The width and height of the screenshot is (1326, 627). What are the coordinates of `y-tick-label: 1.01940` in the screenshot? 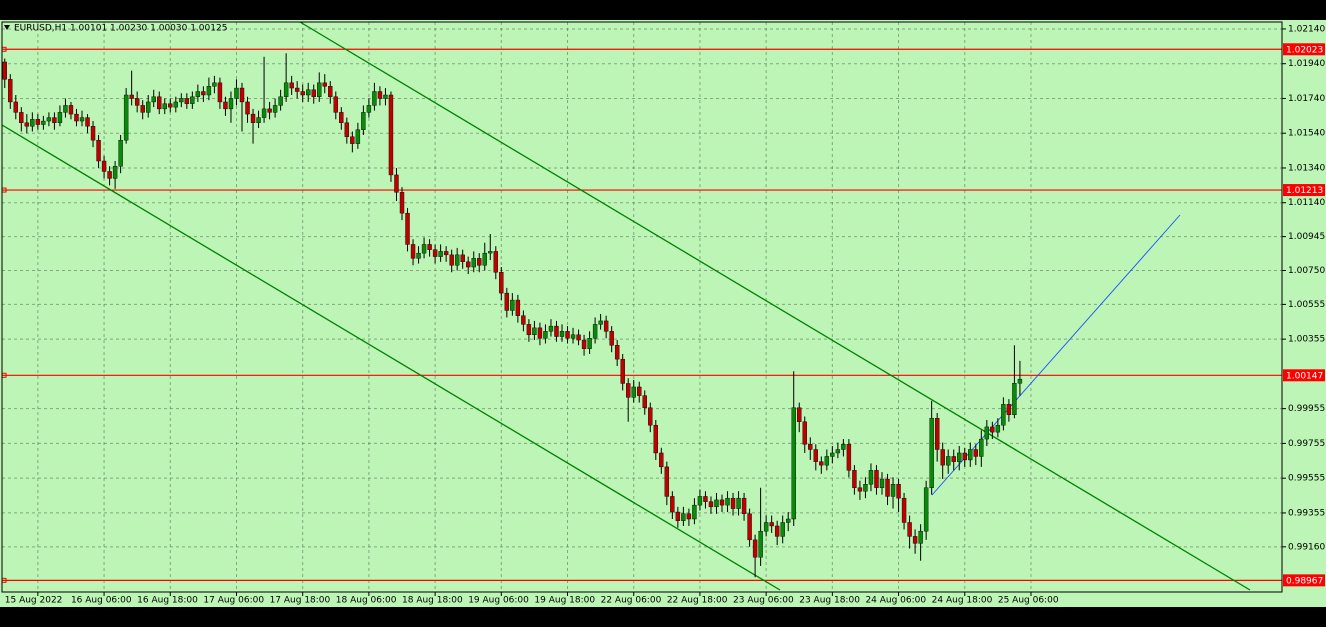 It's located at (1306, 64).